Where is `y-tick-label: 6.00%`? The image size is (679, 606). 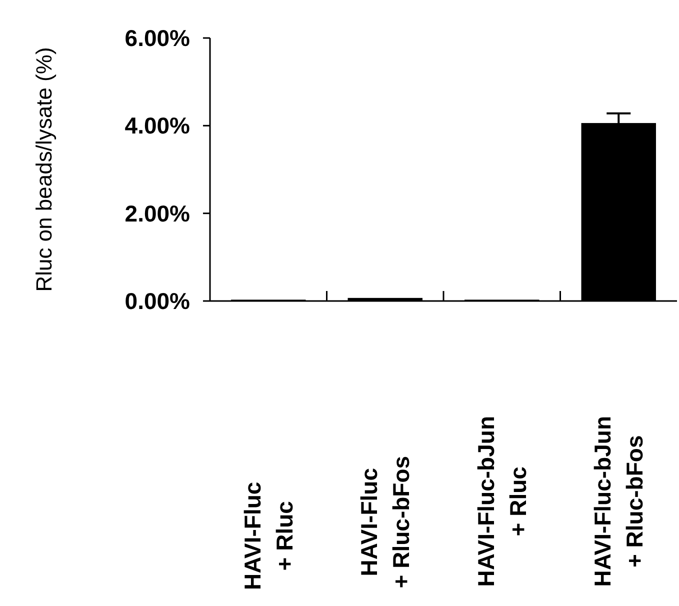
y-tick-label: 6.00% is located at coordinates (157, 38).